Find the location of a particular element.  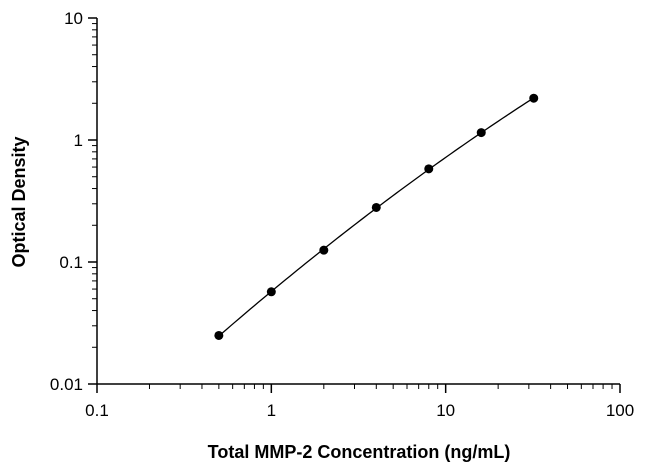

y-tick-label: 1 is located at coordinates (78, 140).